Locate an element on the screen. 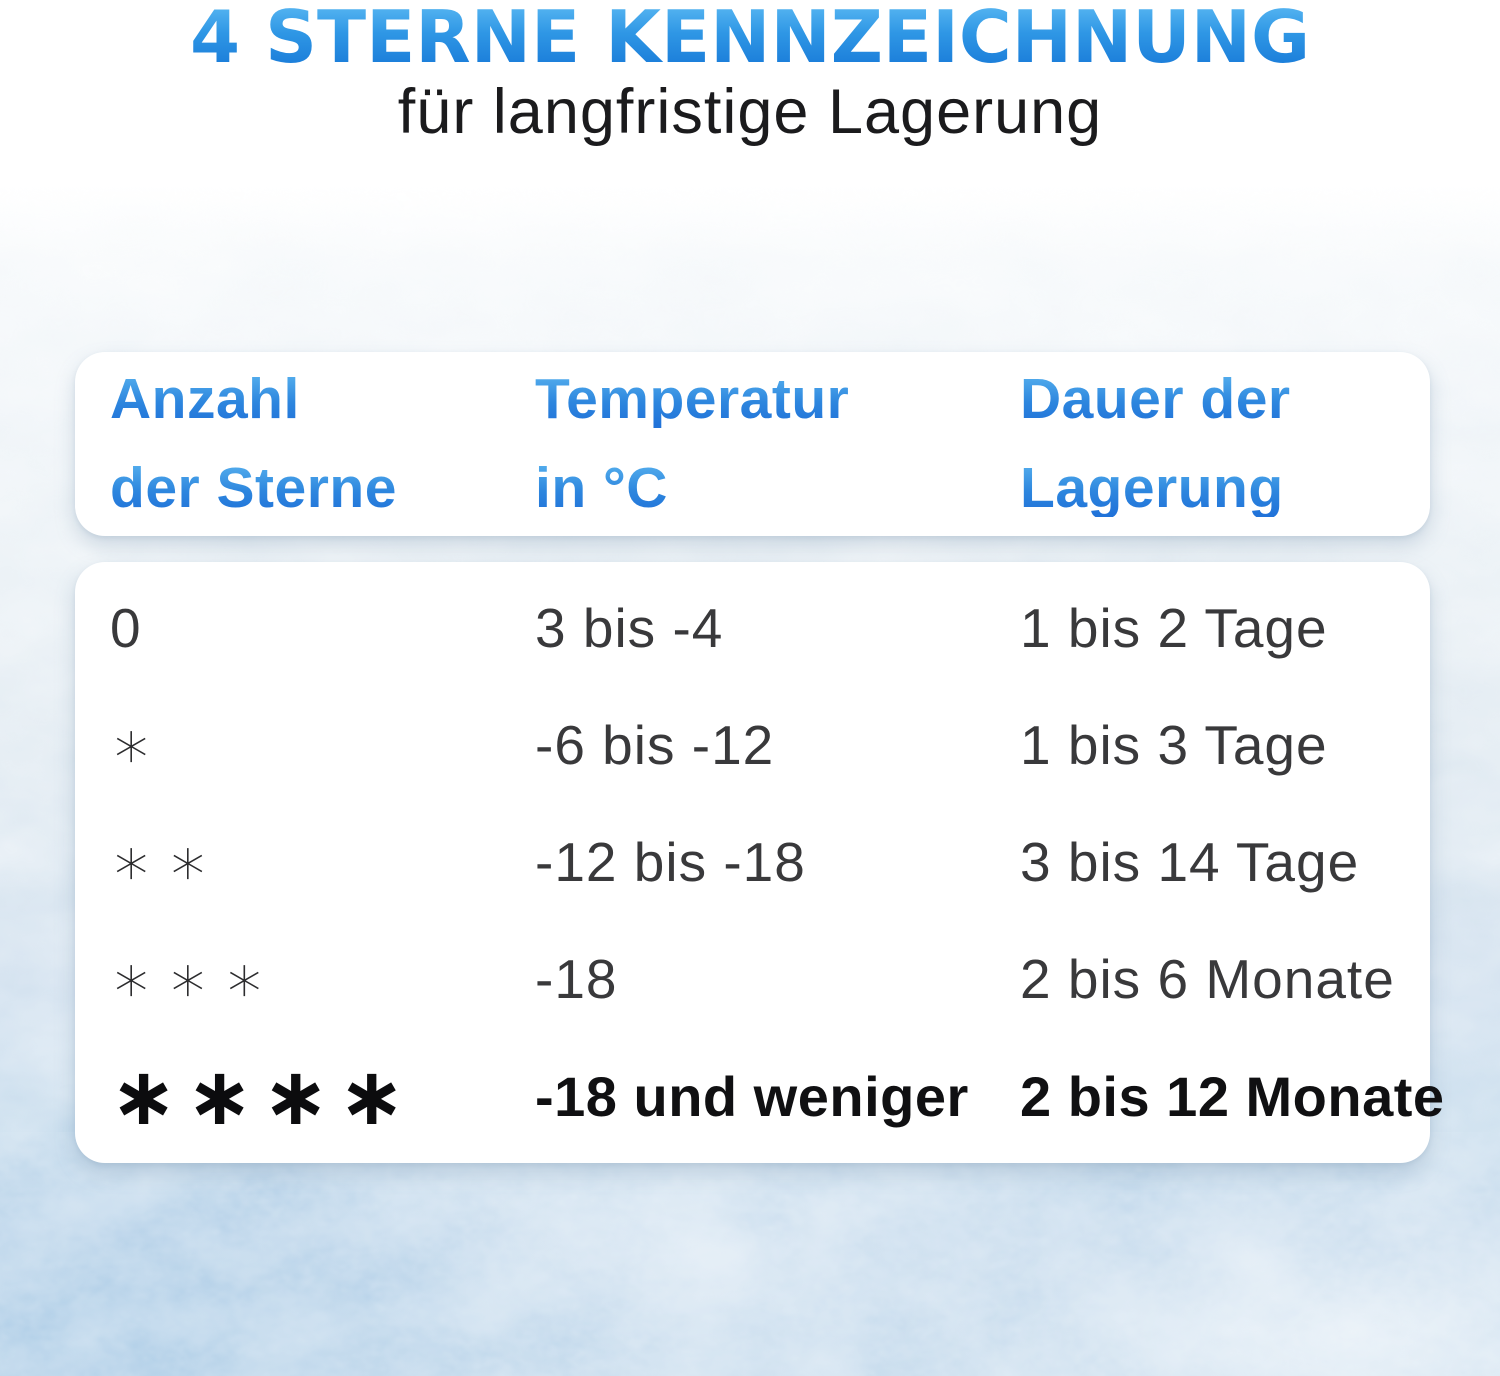 The image size is (1500, 1376). column-header-stars-line2: der Sterne is located at coordinates (322, 488).